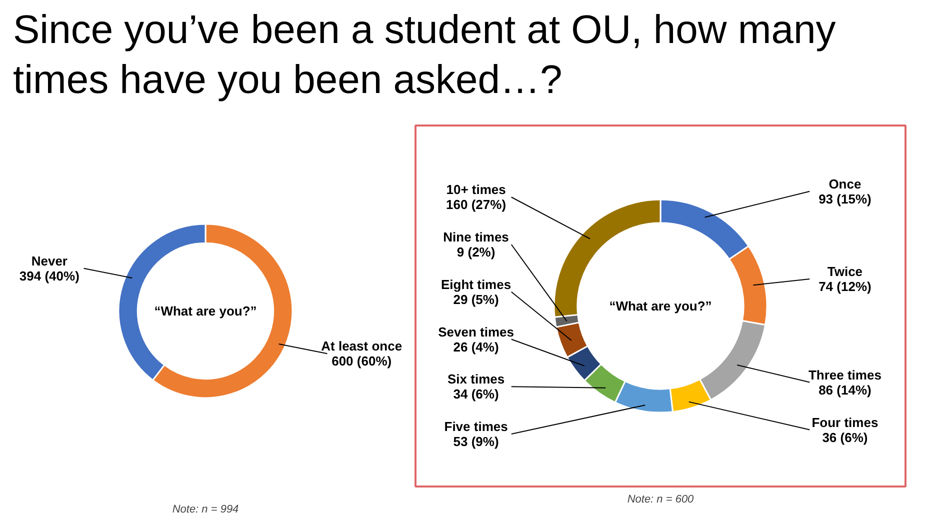  What do you see at coordinates (845, 184) in the screenshot?
I see `slice-label: Once` at bounding box center [845, 184].